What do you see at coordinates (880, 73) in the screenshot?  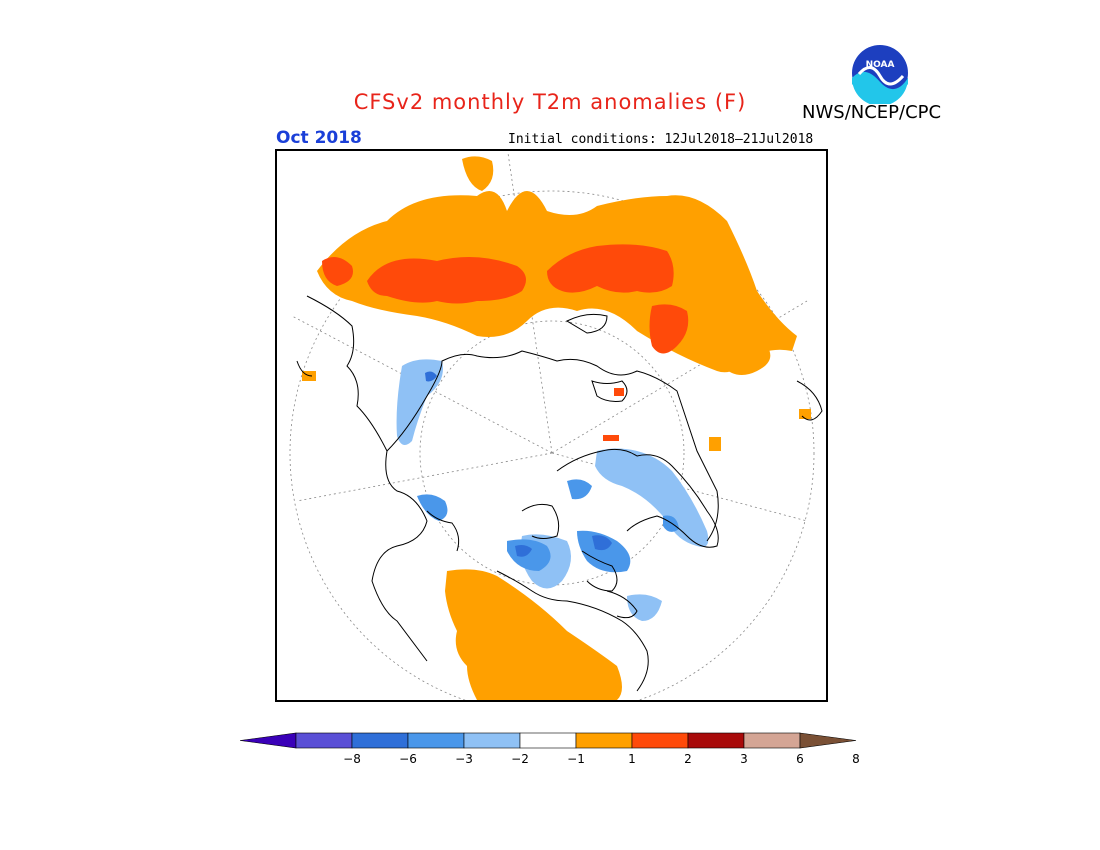 I see `noaa-logo-icon: NOAA` at bounding box center [880, 73].